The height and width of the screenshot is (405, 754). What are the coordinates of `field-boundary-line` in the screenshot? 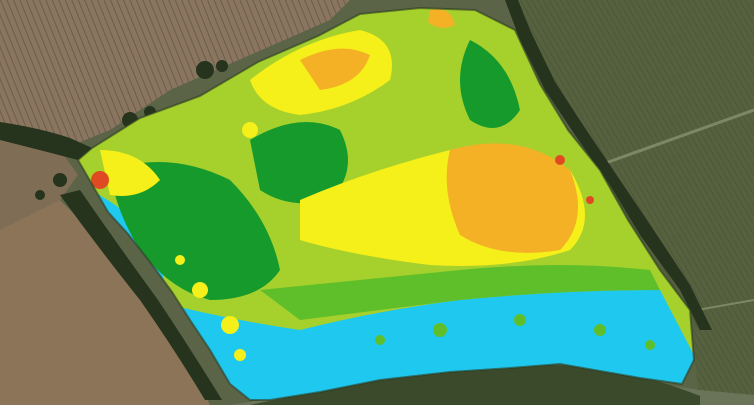 It's located at (676, 137).